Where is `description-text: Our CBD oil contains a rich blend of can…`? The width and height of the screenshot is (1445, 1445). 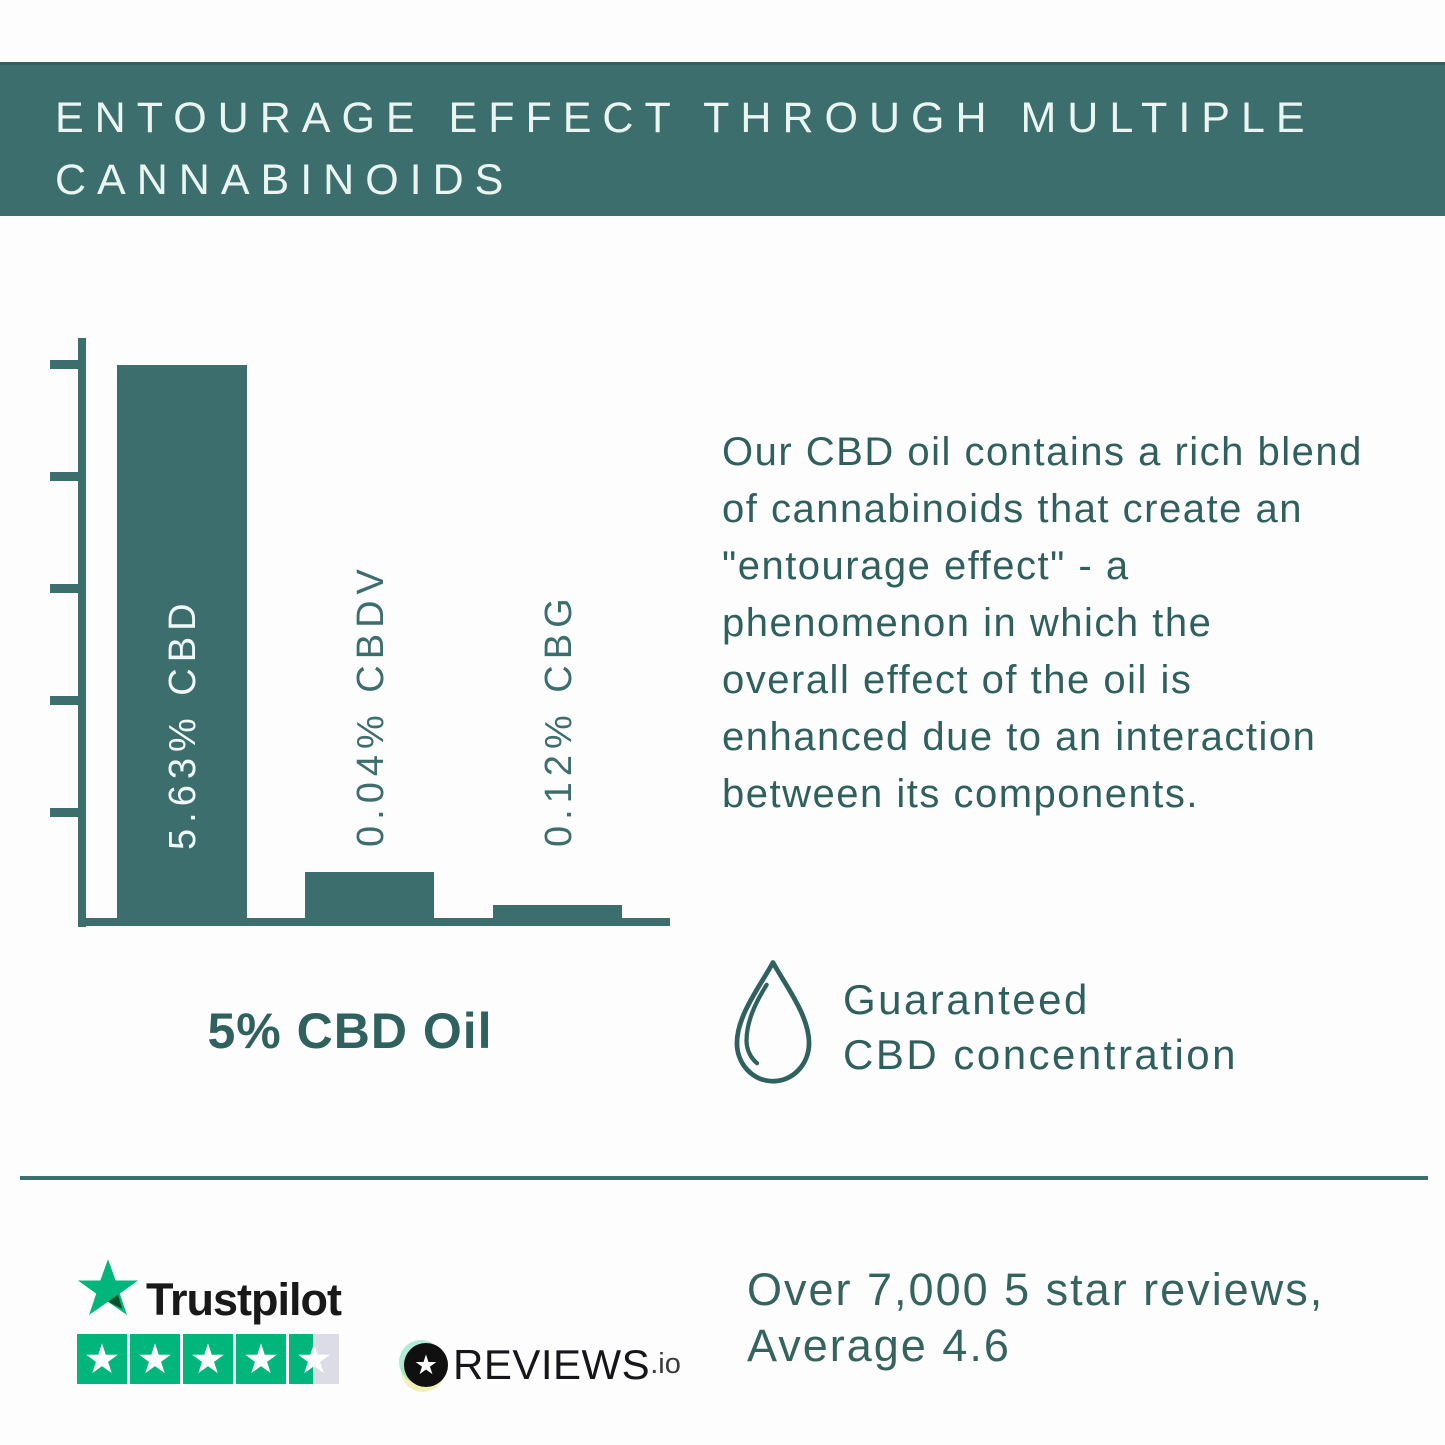 description-text: Our CBD oil contains a rich blend of can… is located at coordinates (1042, 623).